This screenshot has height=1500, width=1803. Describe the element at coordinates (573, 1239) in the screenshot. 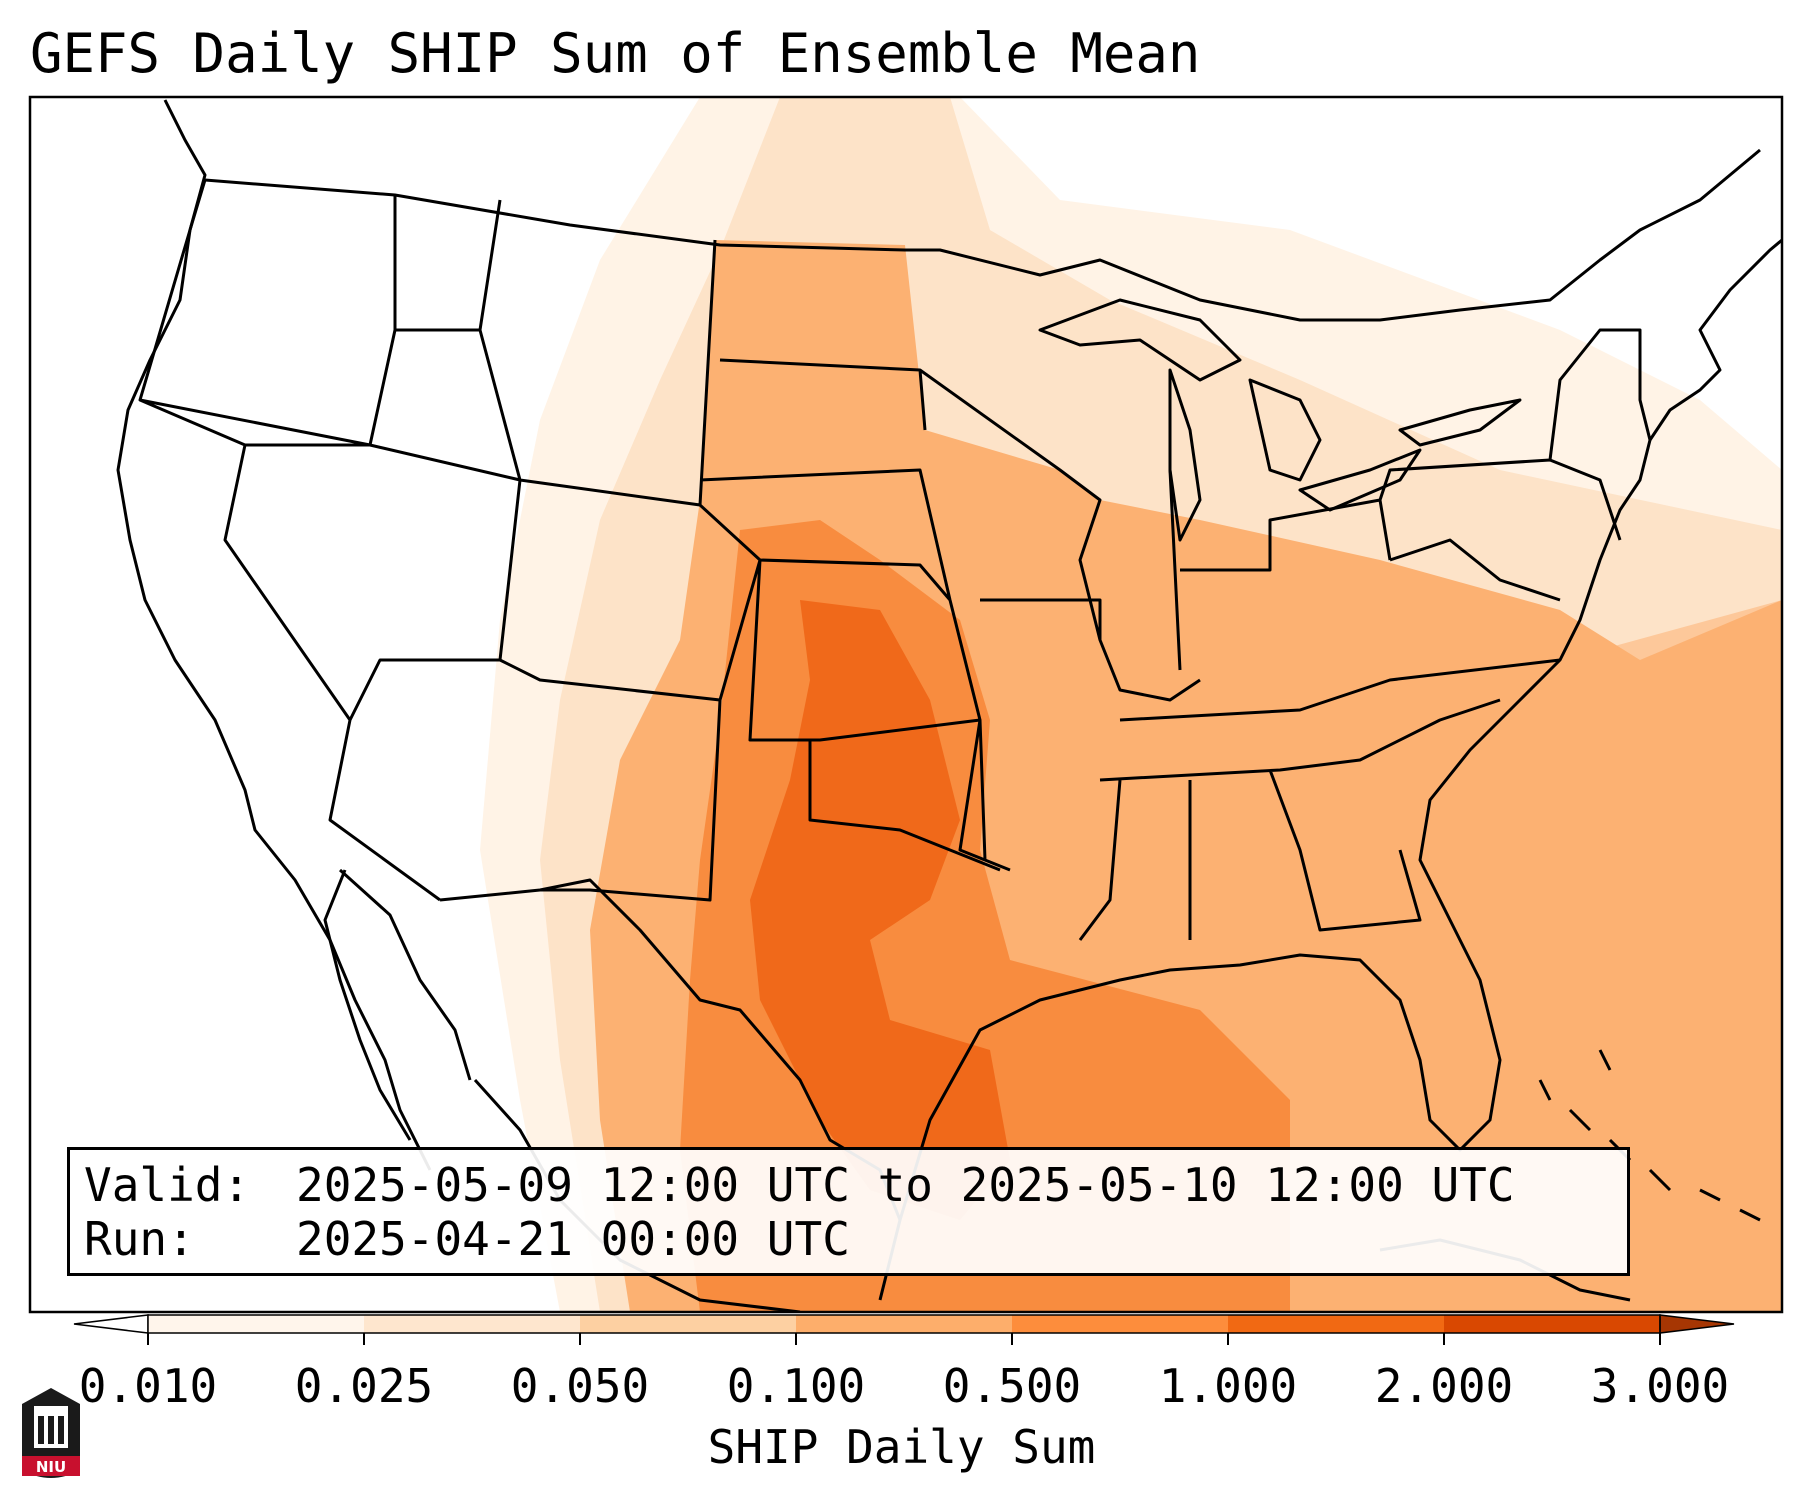

I see `run-value: 2025-04-21 00:00 UTC` at that location.